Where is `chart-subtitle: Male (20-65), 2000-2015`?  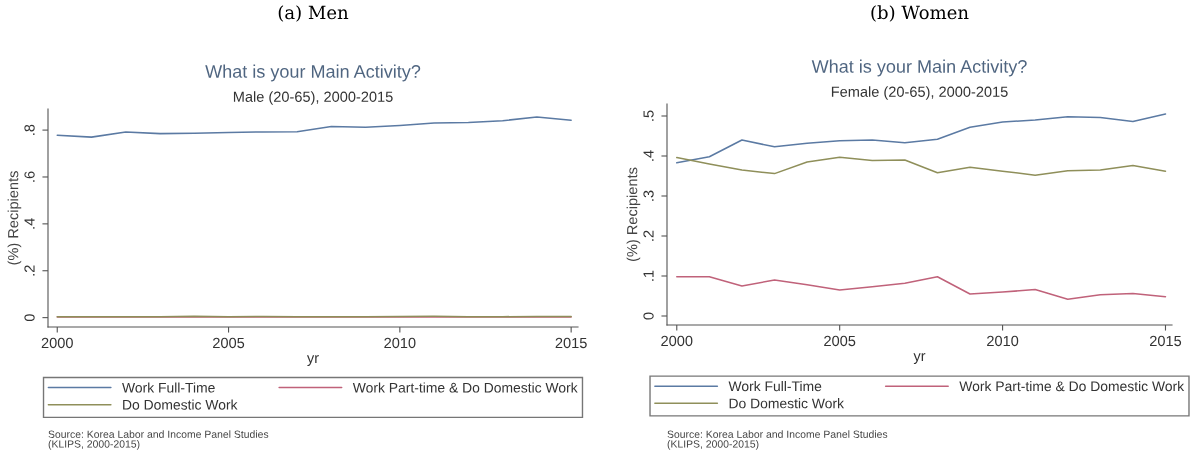 chart-subtitle: Male (20-65), 2000-2015 is located at coordinates (313, 98).